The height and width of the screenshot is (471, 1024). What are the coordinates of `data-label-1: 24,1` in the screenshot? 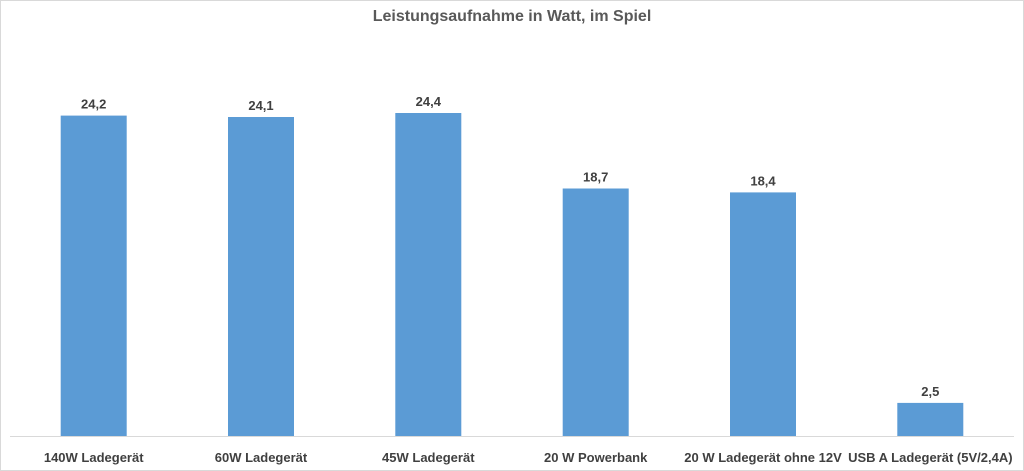 It's located at (260, 105).